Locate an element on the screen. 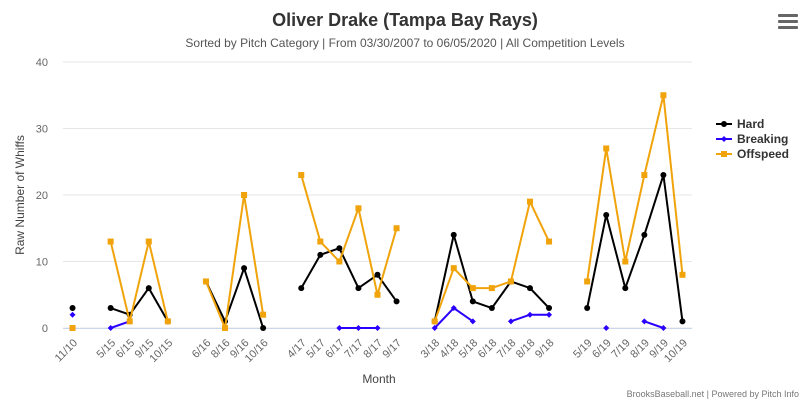 This screenshot has height=407, width=811. x-tick-label: 4/18 is located at coordinates (450, 349).